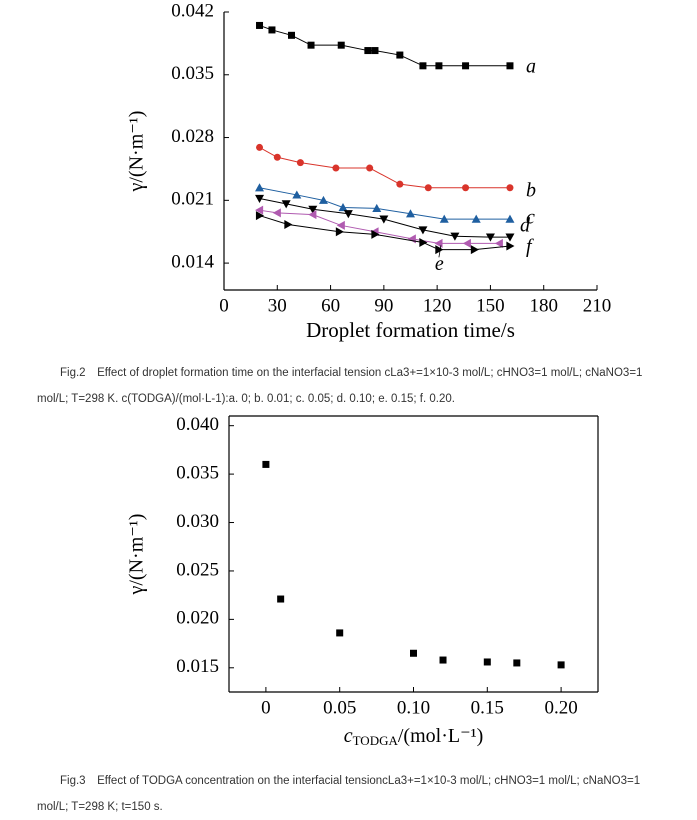  What do you see at coordinates (192, 136) in the screenshot?
I see `y-tick-label: 0.028` at bounding box center [192, 136].